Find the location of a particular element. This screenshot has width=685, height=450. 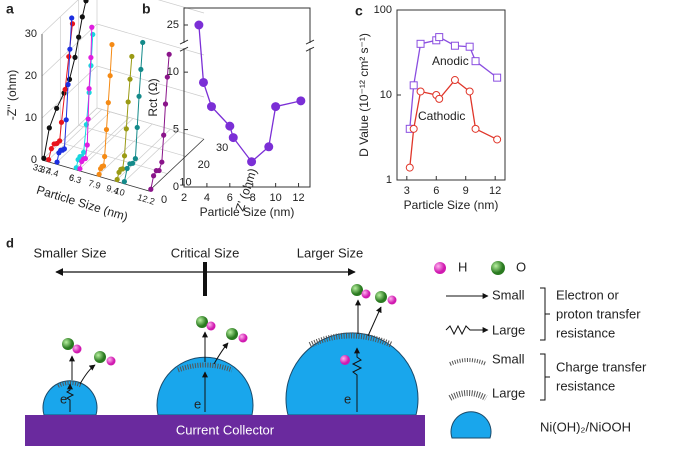

z-tick-label: 6 is located at coordinates (72, 177).